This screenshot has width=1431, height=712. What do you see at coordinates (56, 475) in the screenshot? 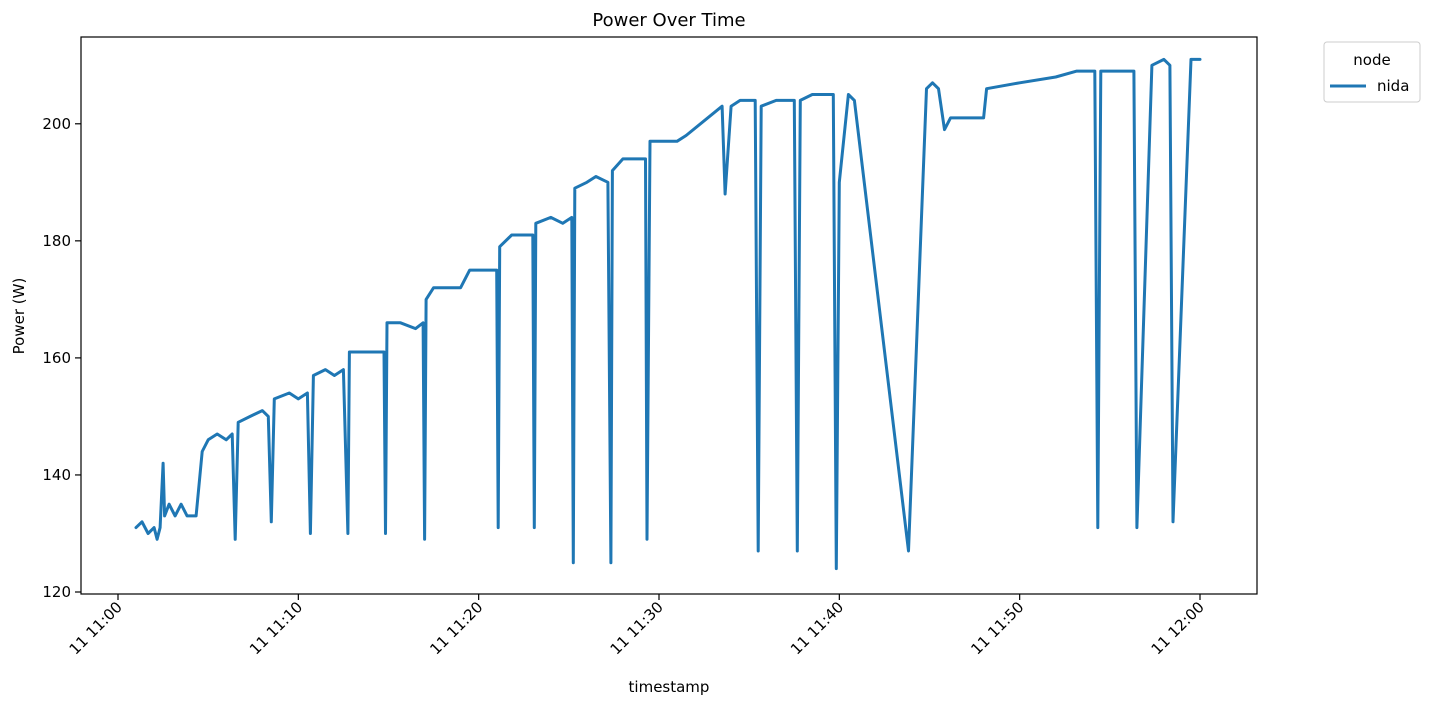
I see `y-tick-label: 140` at bounding box center [56, 475].